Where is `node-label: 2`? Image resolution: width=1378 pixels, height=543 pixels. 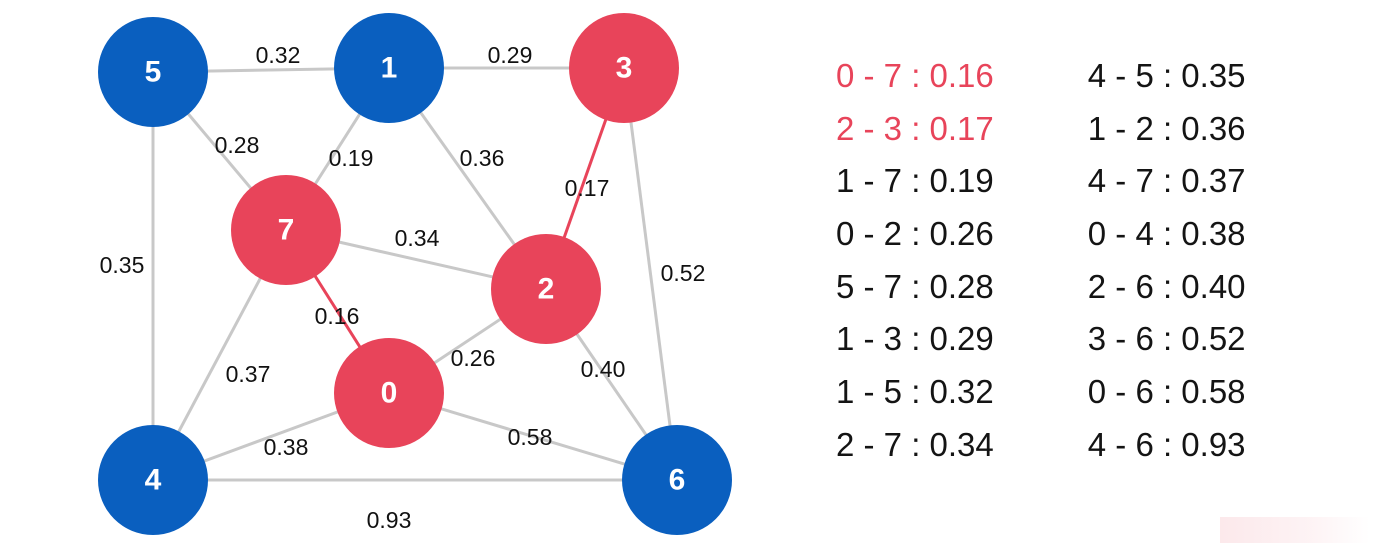 node-label: 2 is located at coordinates (546, 289).